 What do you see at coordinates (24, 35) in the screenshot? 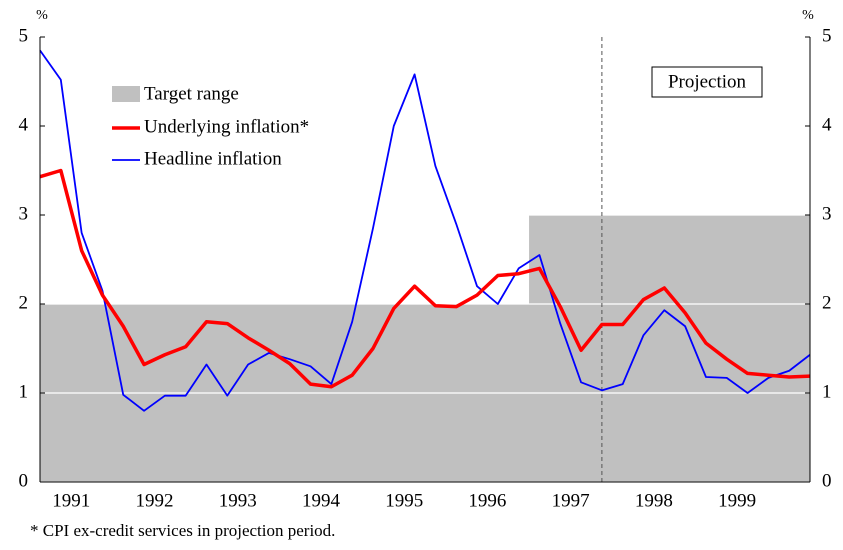
I see `y-tick-label: 5` at bounding box center [24, 35].